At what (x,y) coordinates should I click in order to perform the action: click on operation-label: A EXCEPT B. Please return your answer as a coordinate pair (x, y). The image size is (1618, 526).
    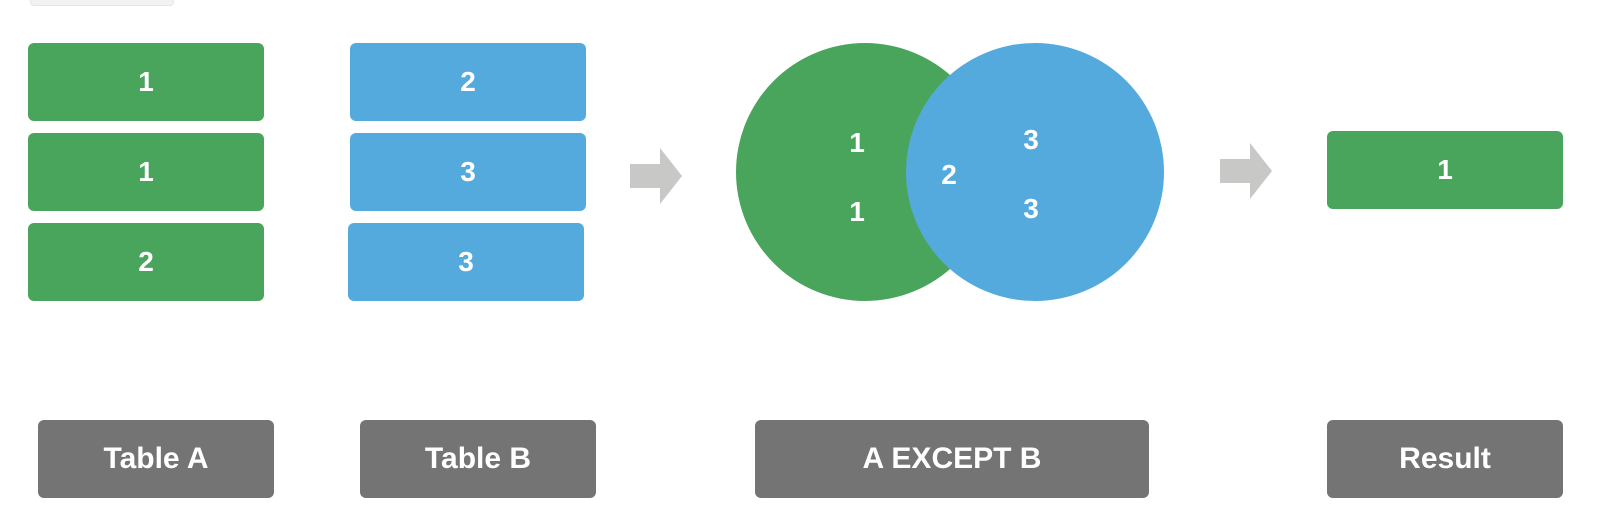
    Looking at the image, I should click on (952, 459).